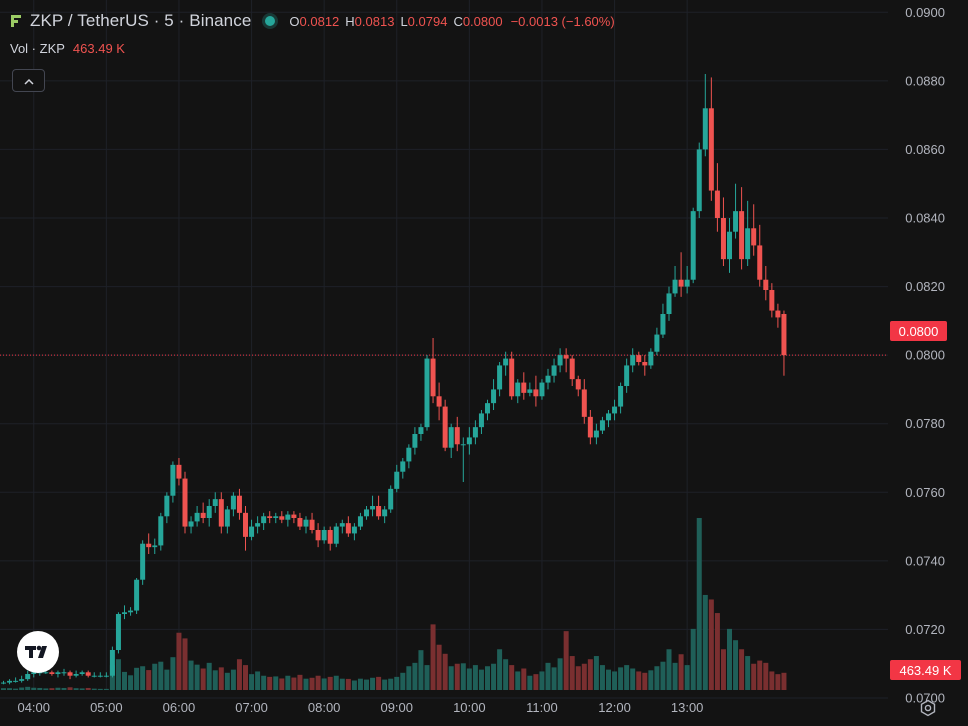 This screenshot has height=726, width=968. I want to click on low-label: L, so click(404, 21).